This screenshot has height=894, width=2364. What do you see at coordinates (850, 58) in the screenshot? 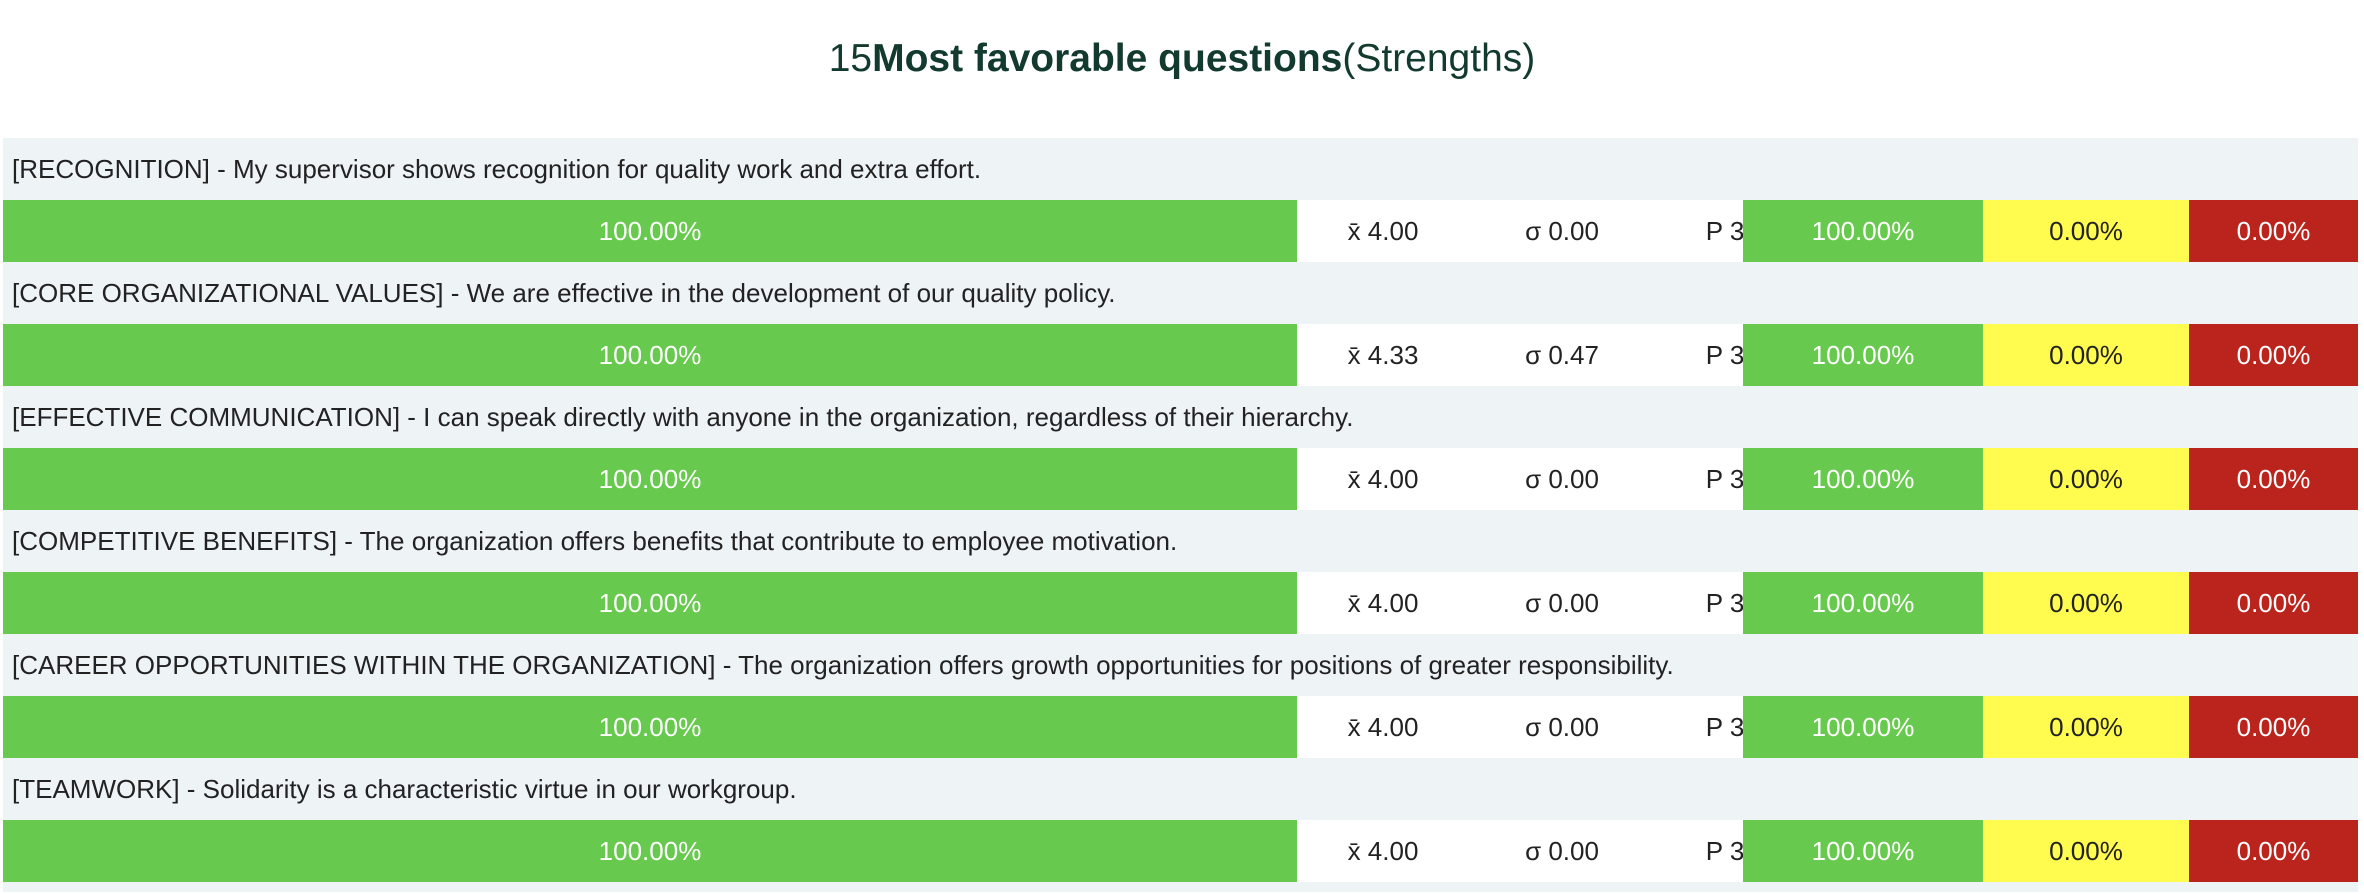
I see `title-count: 15` at bounding box center [850, 58].